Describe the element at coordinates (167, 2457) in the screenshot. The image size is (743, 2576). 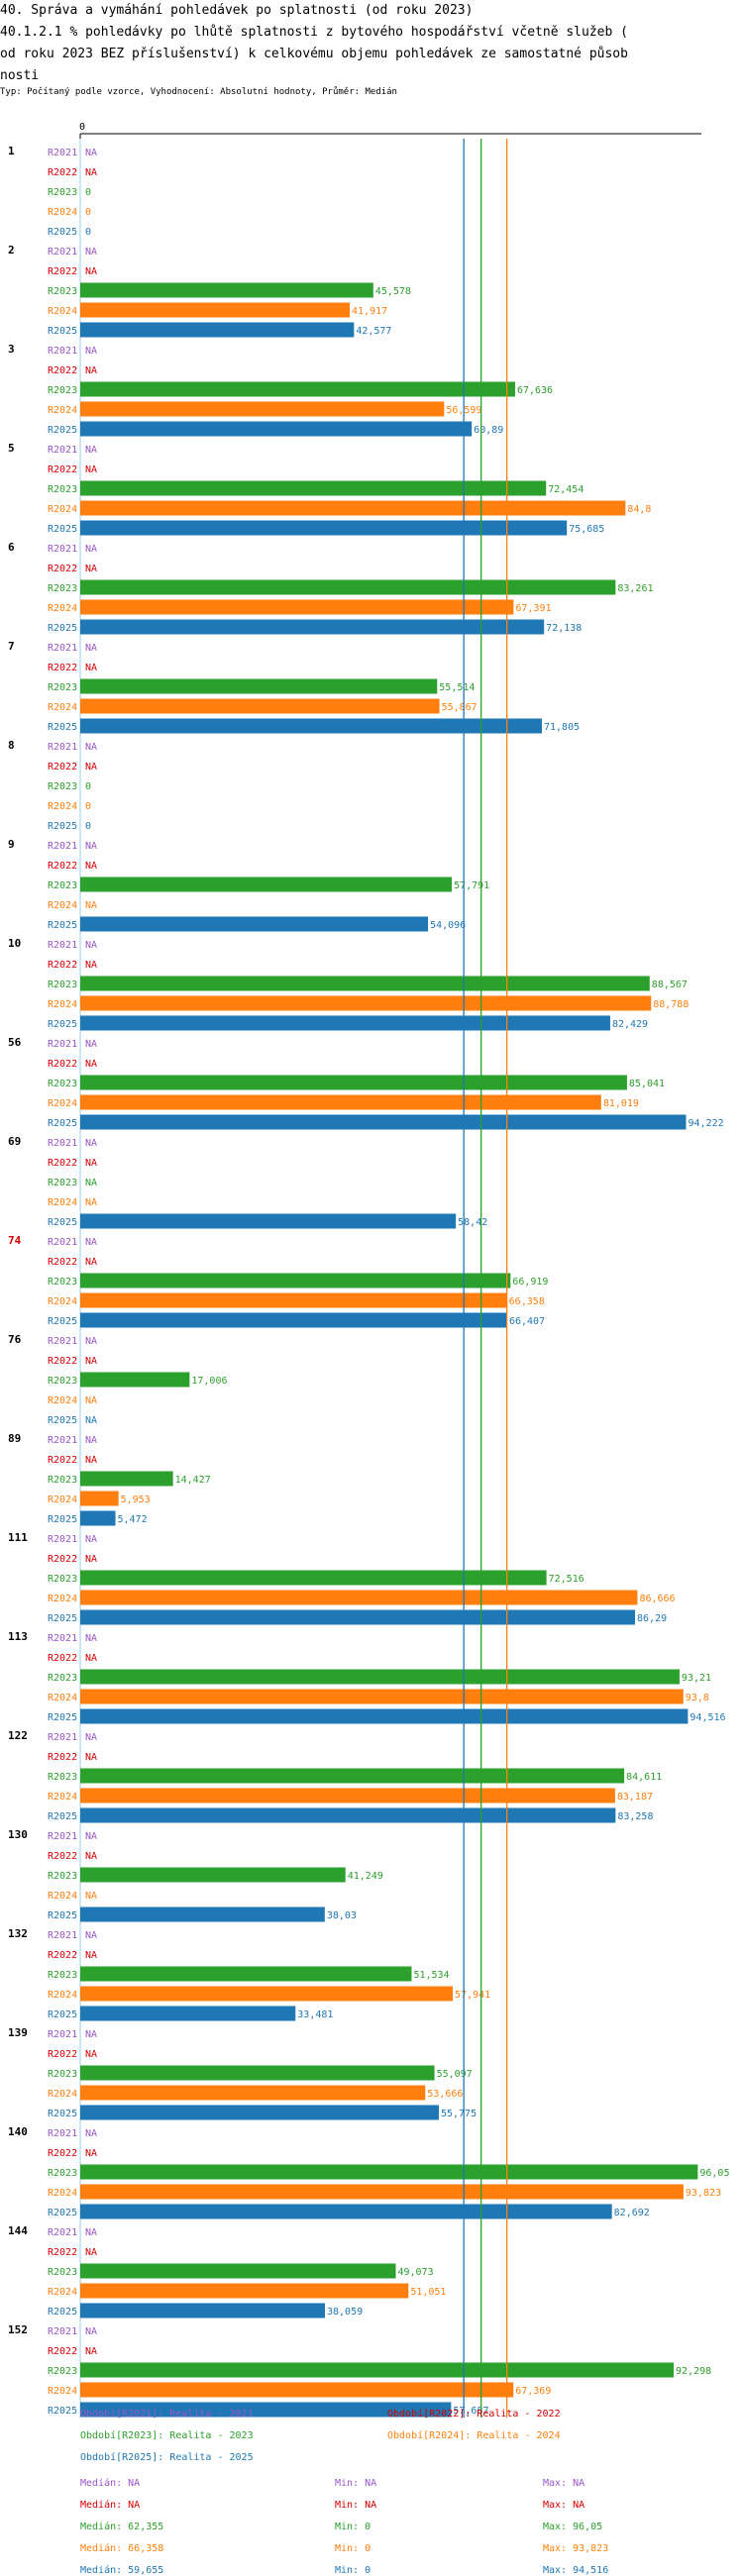
I see `legend-period-R2025: Období[R2025]: Realita - 2025` at that location.